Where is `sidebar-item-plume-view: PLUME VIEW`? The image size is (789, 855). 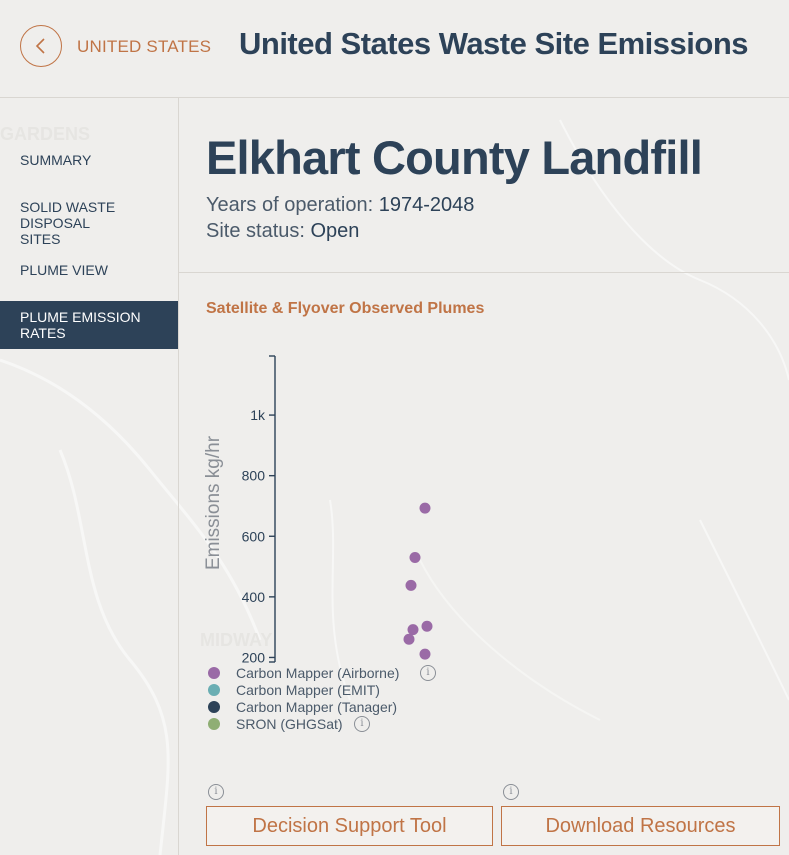 sidebar-item-plume-view: PLUME VIEW is located at coordinates (64, 270).